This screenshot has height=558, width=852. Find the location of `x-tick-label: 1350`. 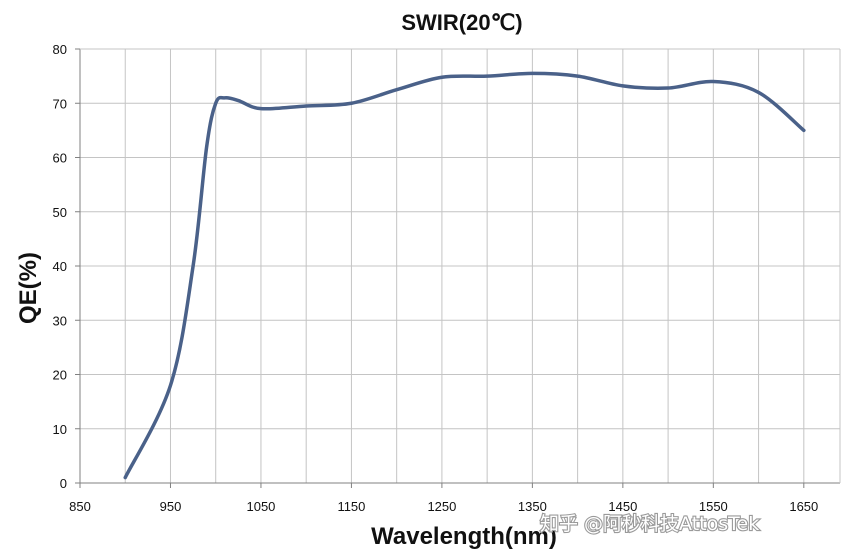

x-tick-label: 1350 is located at coordinates (532, 506).